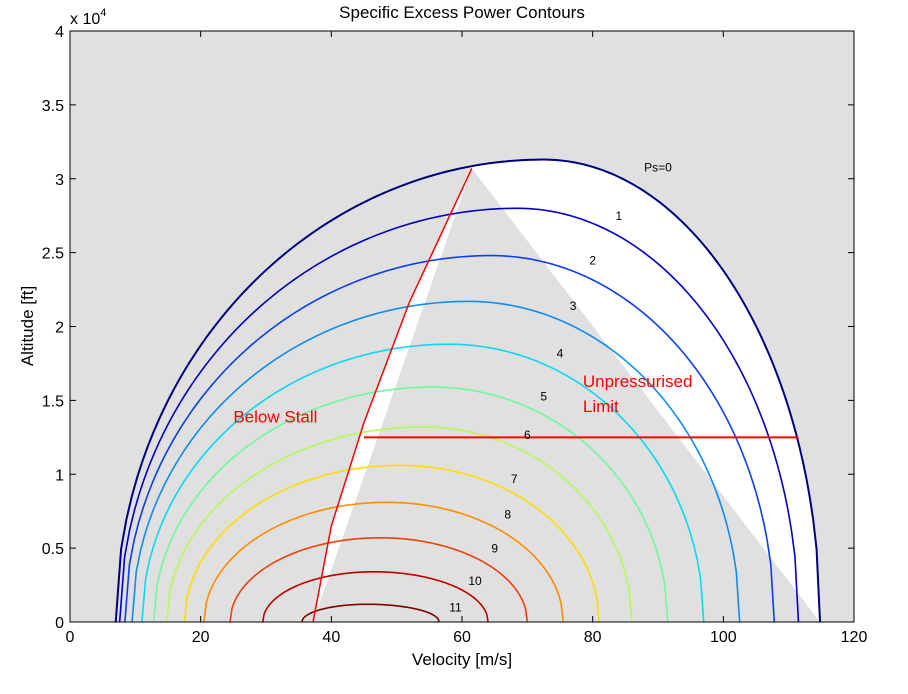 This screenshot has height=694, width=908. Describe the element at coordinates (543, 396) in the screenshot. I see `contour-label-ps-5: 5` at that location.